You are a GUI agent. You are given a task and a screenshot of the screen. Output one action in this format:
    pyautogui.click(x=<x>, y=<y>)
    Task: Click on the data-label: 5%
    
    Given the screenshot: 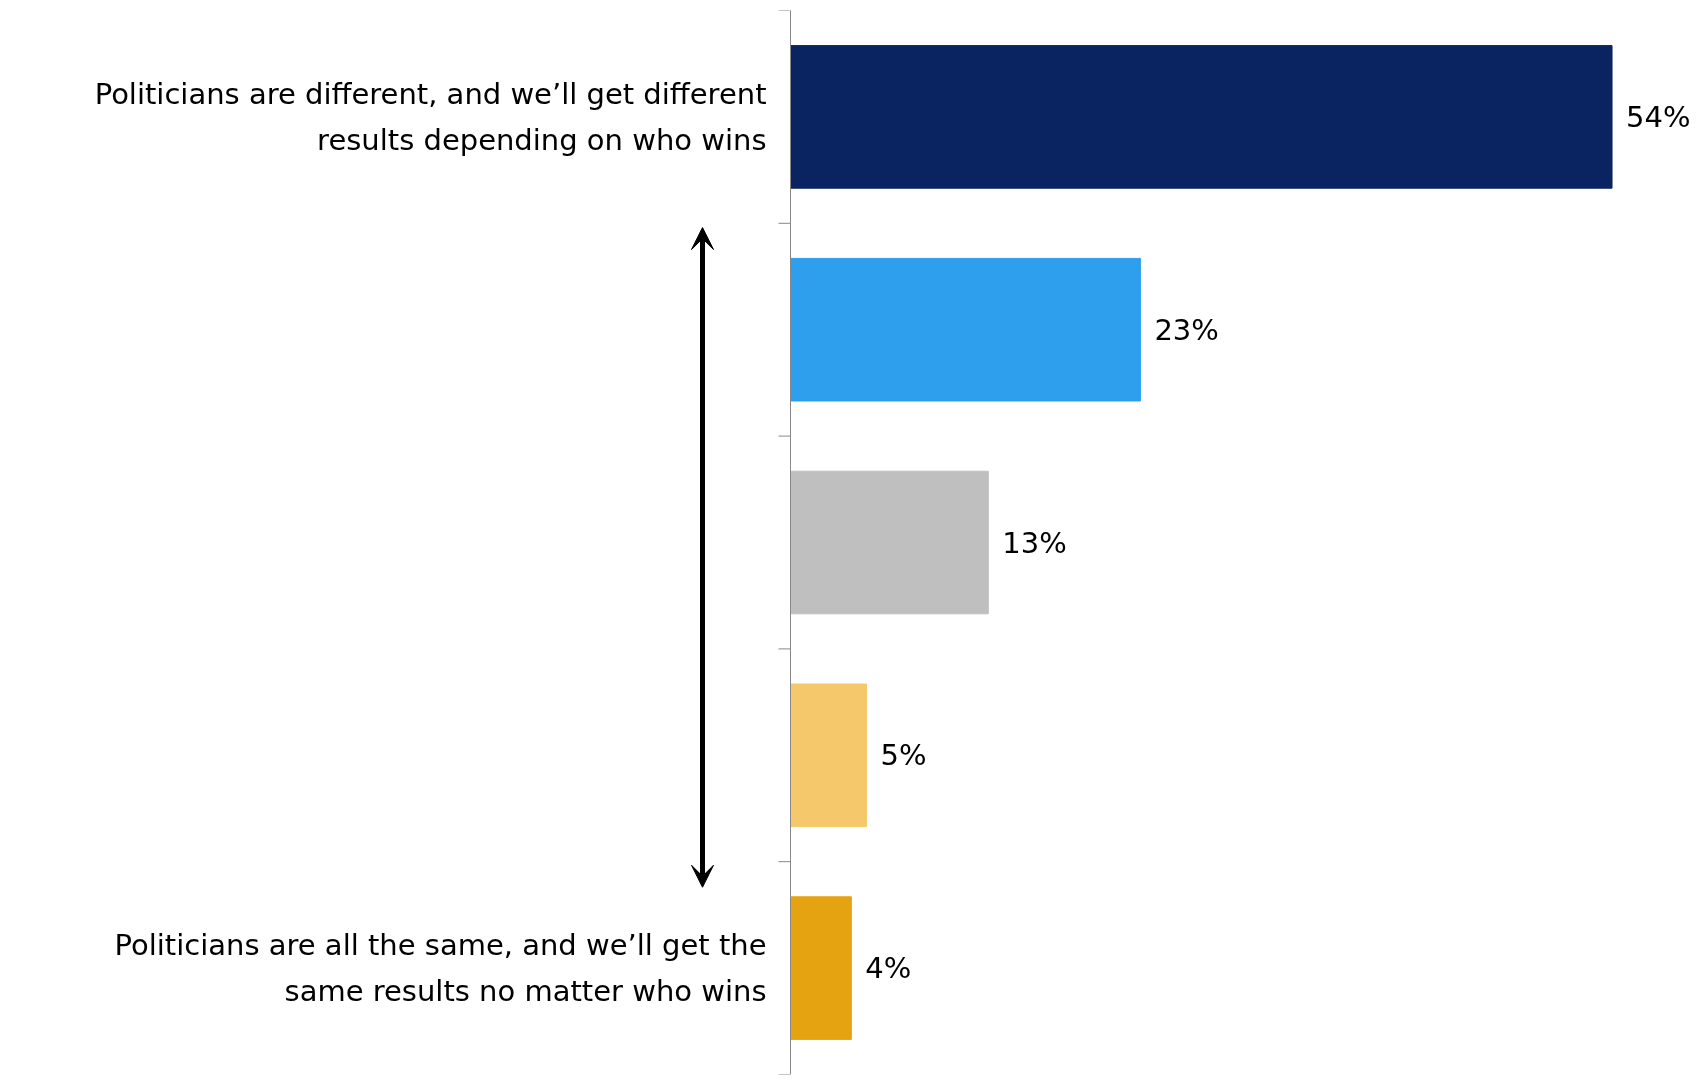 What is the action you would take?
    pyautogui.click(x=903, y=755)
    